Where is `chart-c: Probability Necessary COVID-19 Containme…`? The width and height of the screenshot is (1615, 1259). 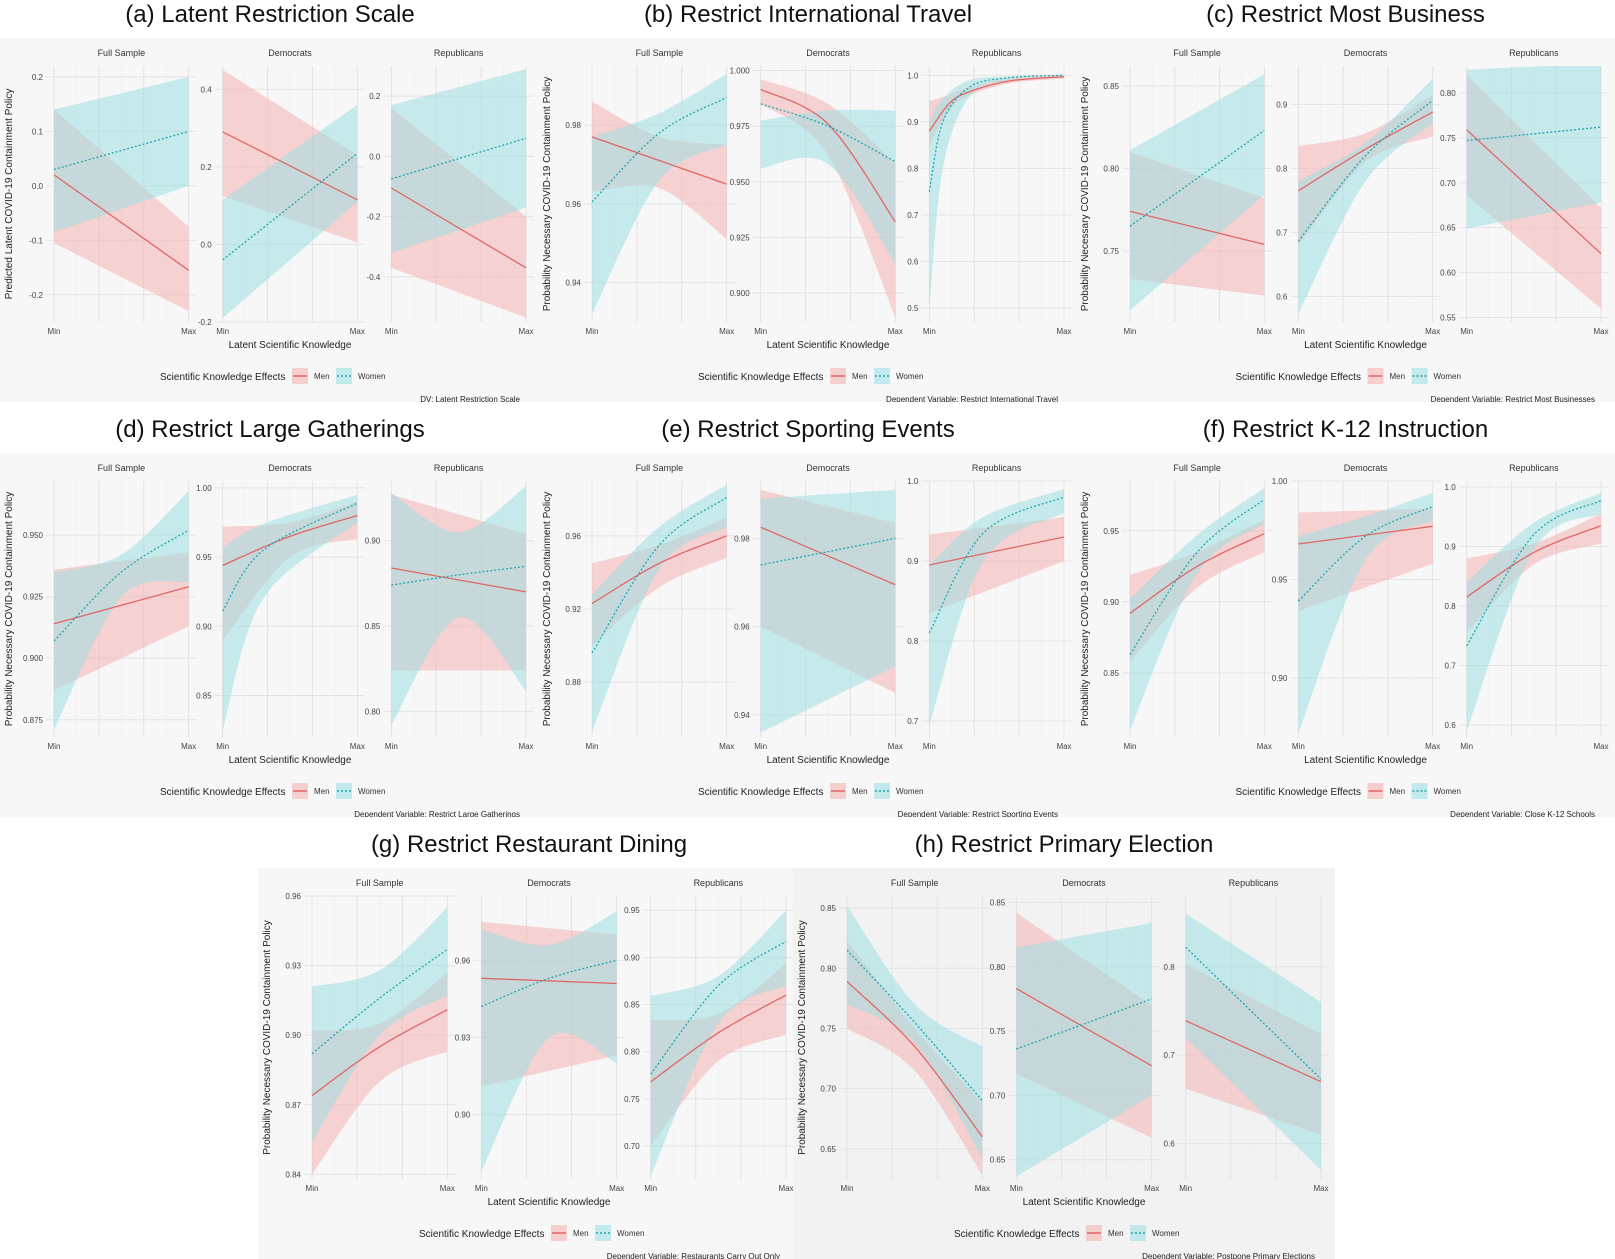 chart-c: Probability Necessary COVID-19 Containme… is located at coordinates (1344, 225).